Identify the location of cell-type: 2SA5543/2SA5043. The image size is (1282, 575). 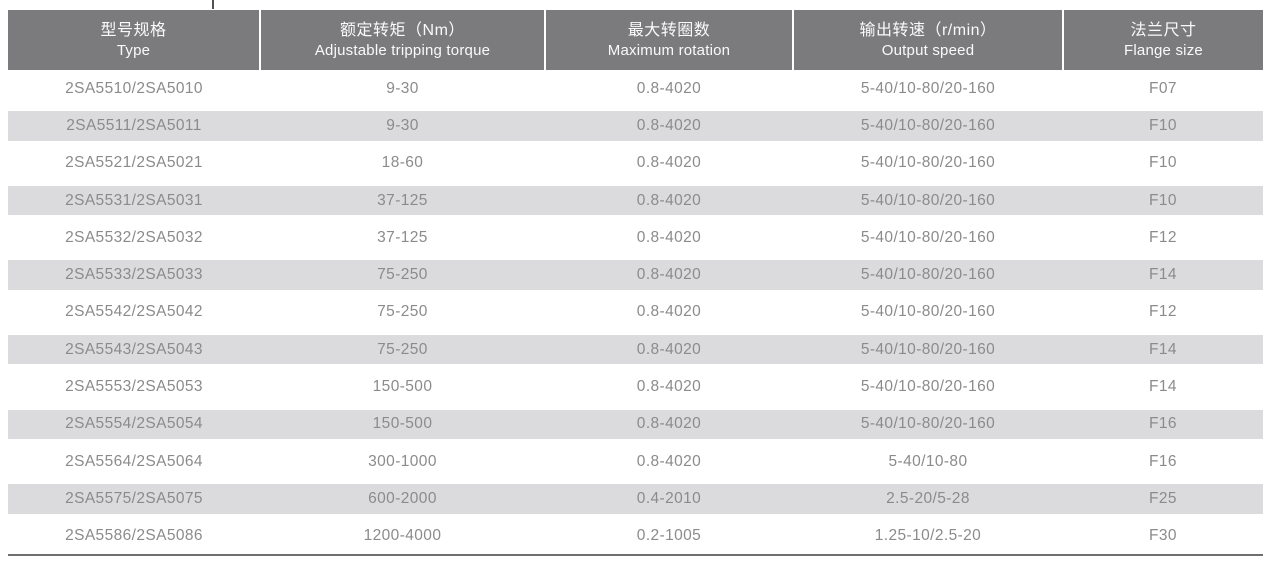
(134, 350).